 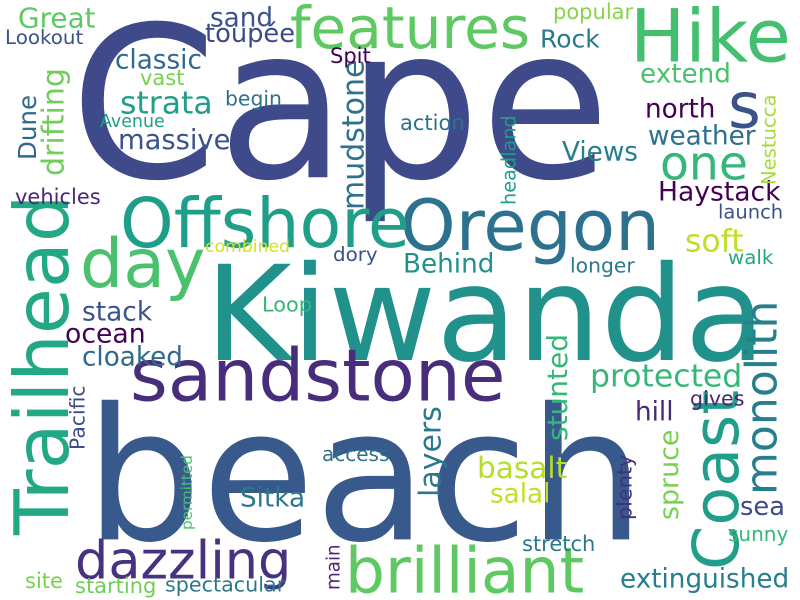 I want to click on word-gives: gives, so click(x=717, y=398).